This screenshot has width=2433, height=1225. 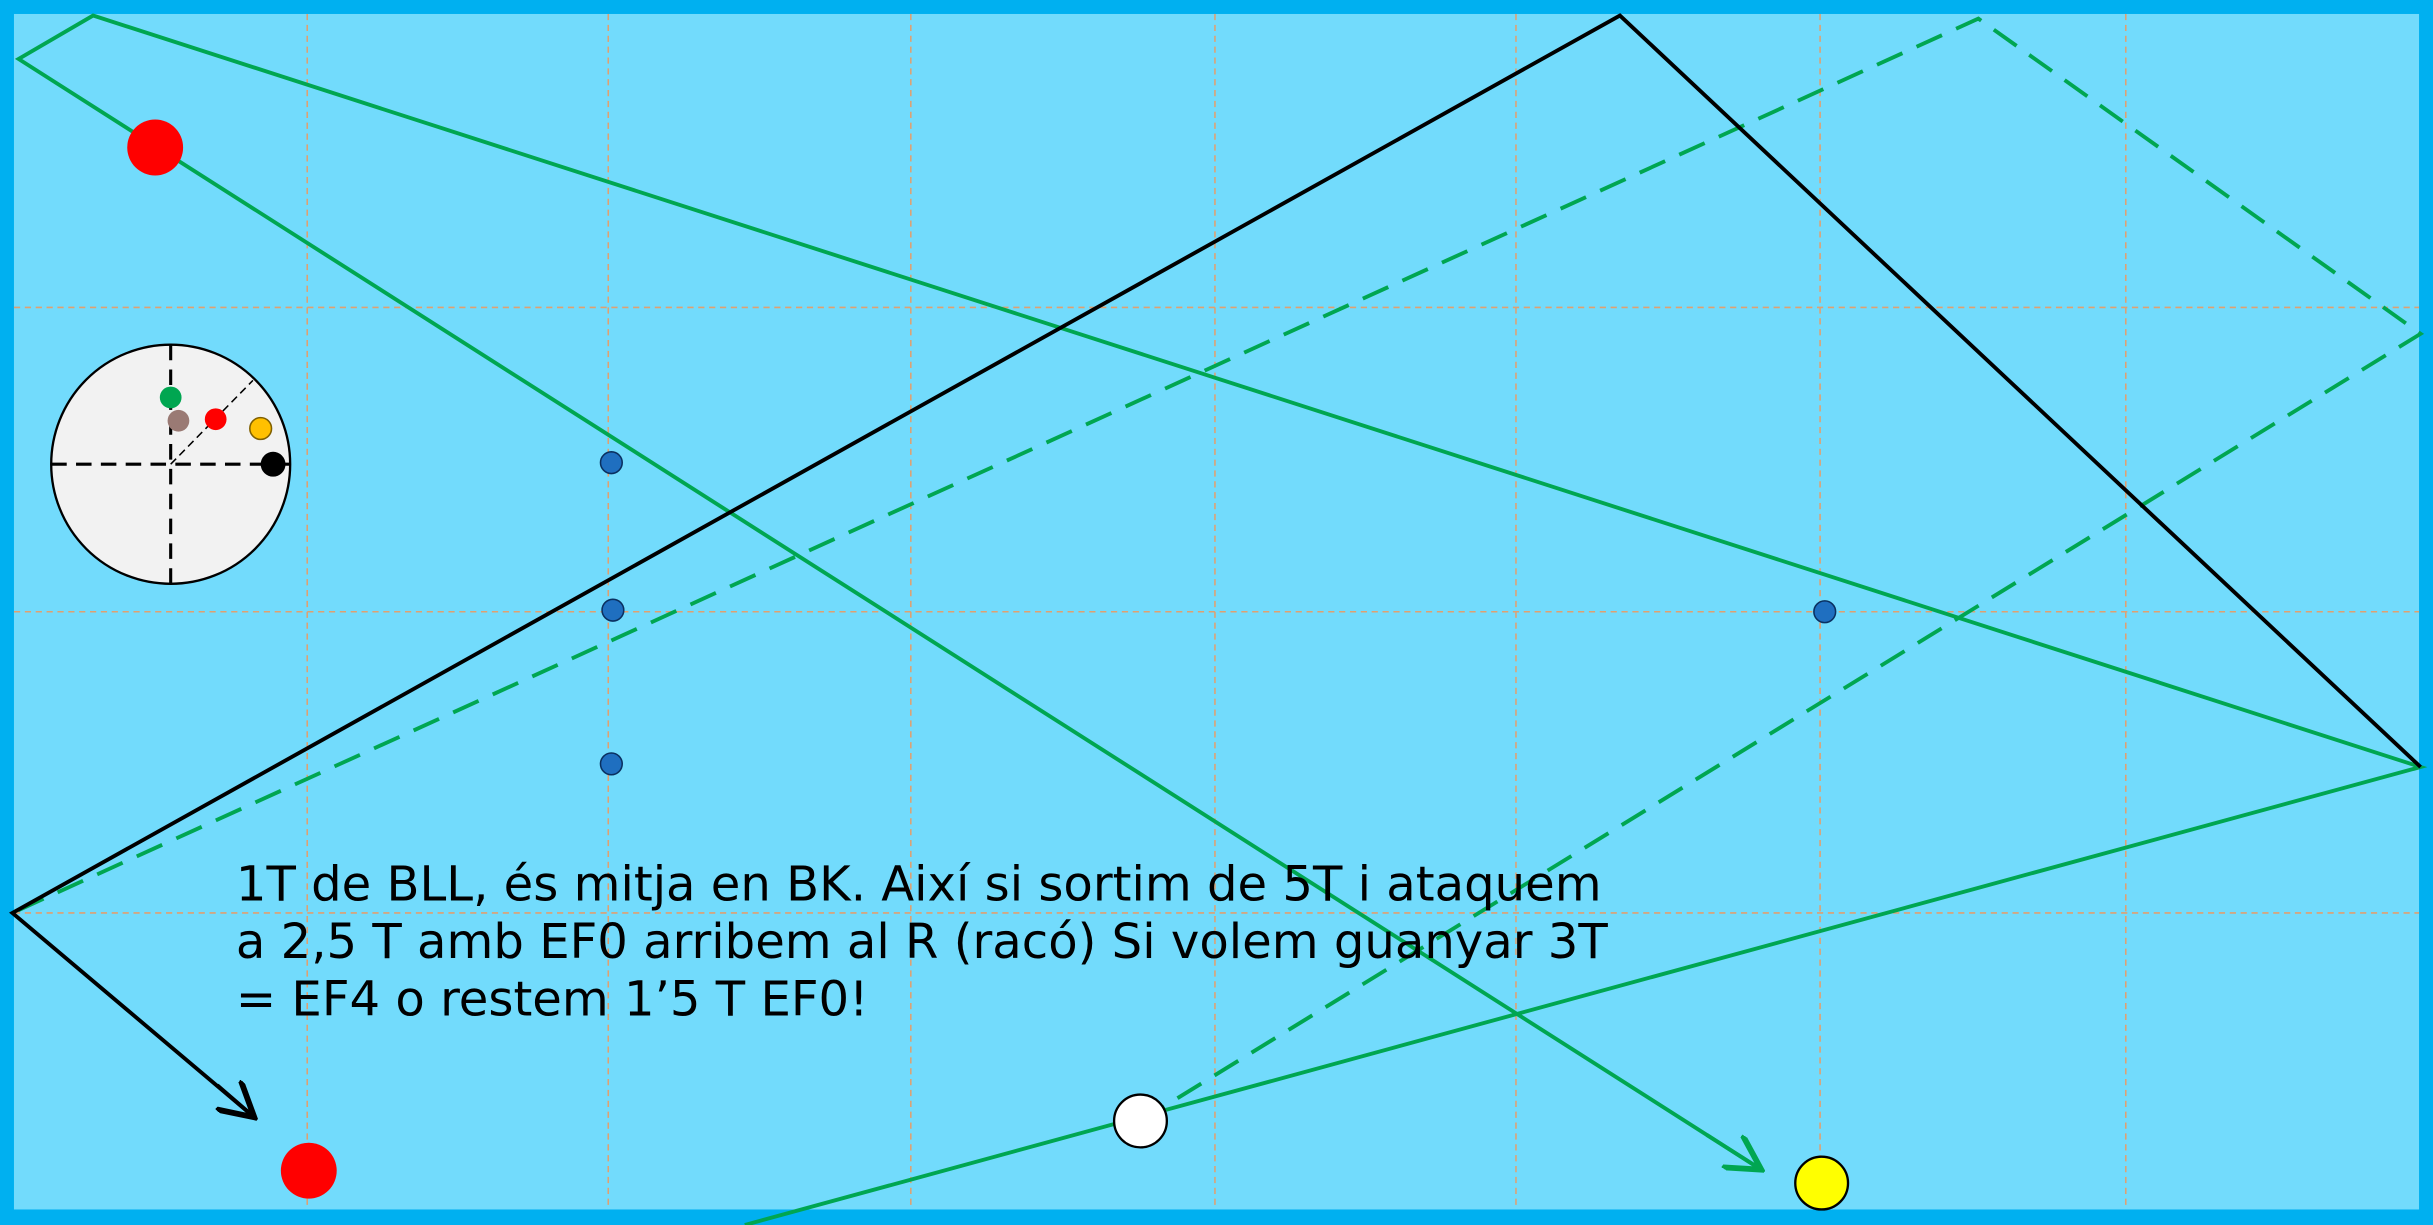 What do you see at coordinates (171, 464) in the screenshot?
I see `ball-contact-diagram` at bounding box center [171, 464].